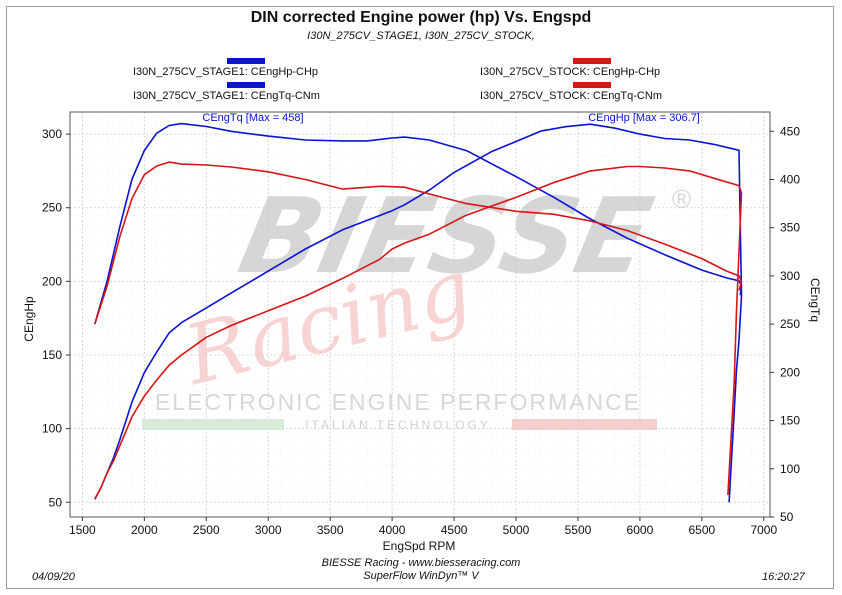 Image resolution: width=842 pixels, height=595 pixels. Describe the element at coordinates (584, 424) in the screenshot. I see `watermark-red-bar` at that location.